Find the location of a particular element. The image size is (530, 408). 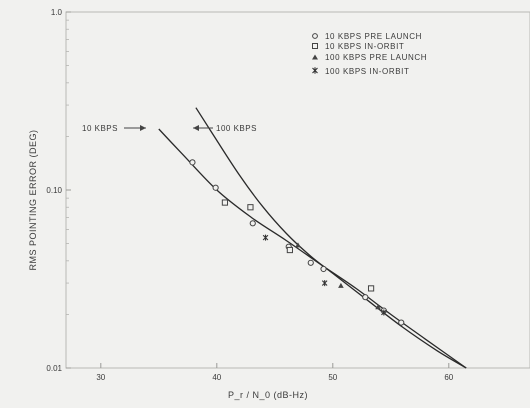

x-axis-title: P_r / N_0 (dB-Hz) is located at coordinates (268, 395).